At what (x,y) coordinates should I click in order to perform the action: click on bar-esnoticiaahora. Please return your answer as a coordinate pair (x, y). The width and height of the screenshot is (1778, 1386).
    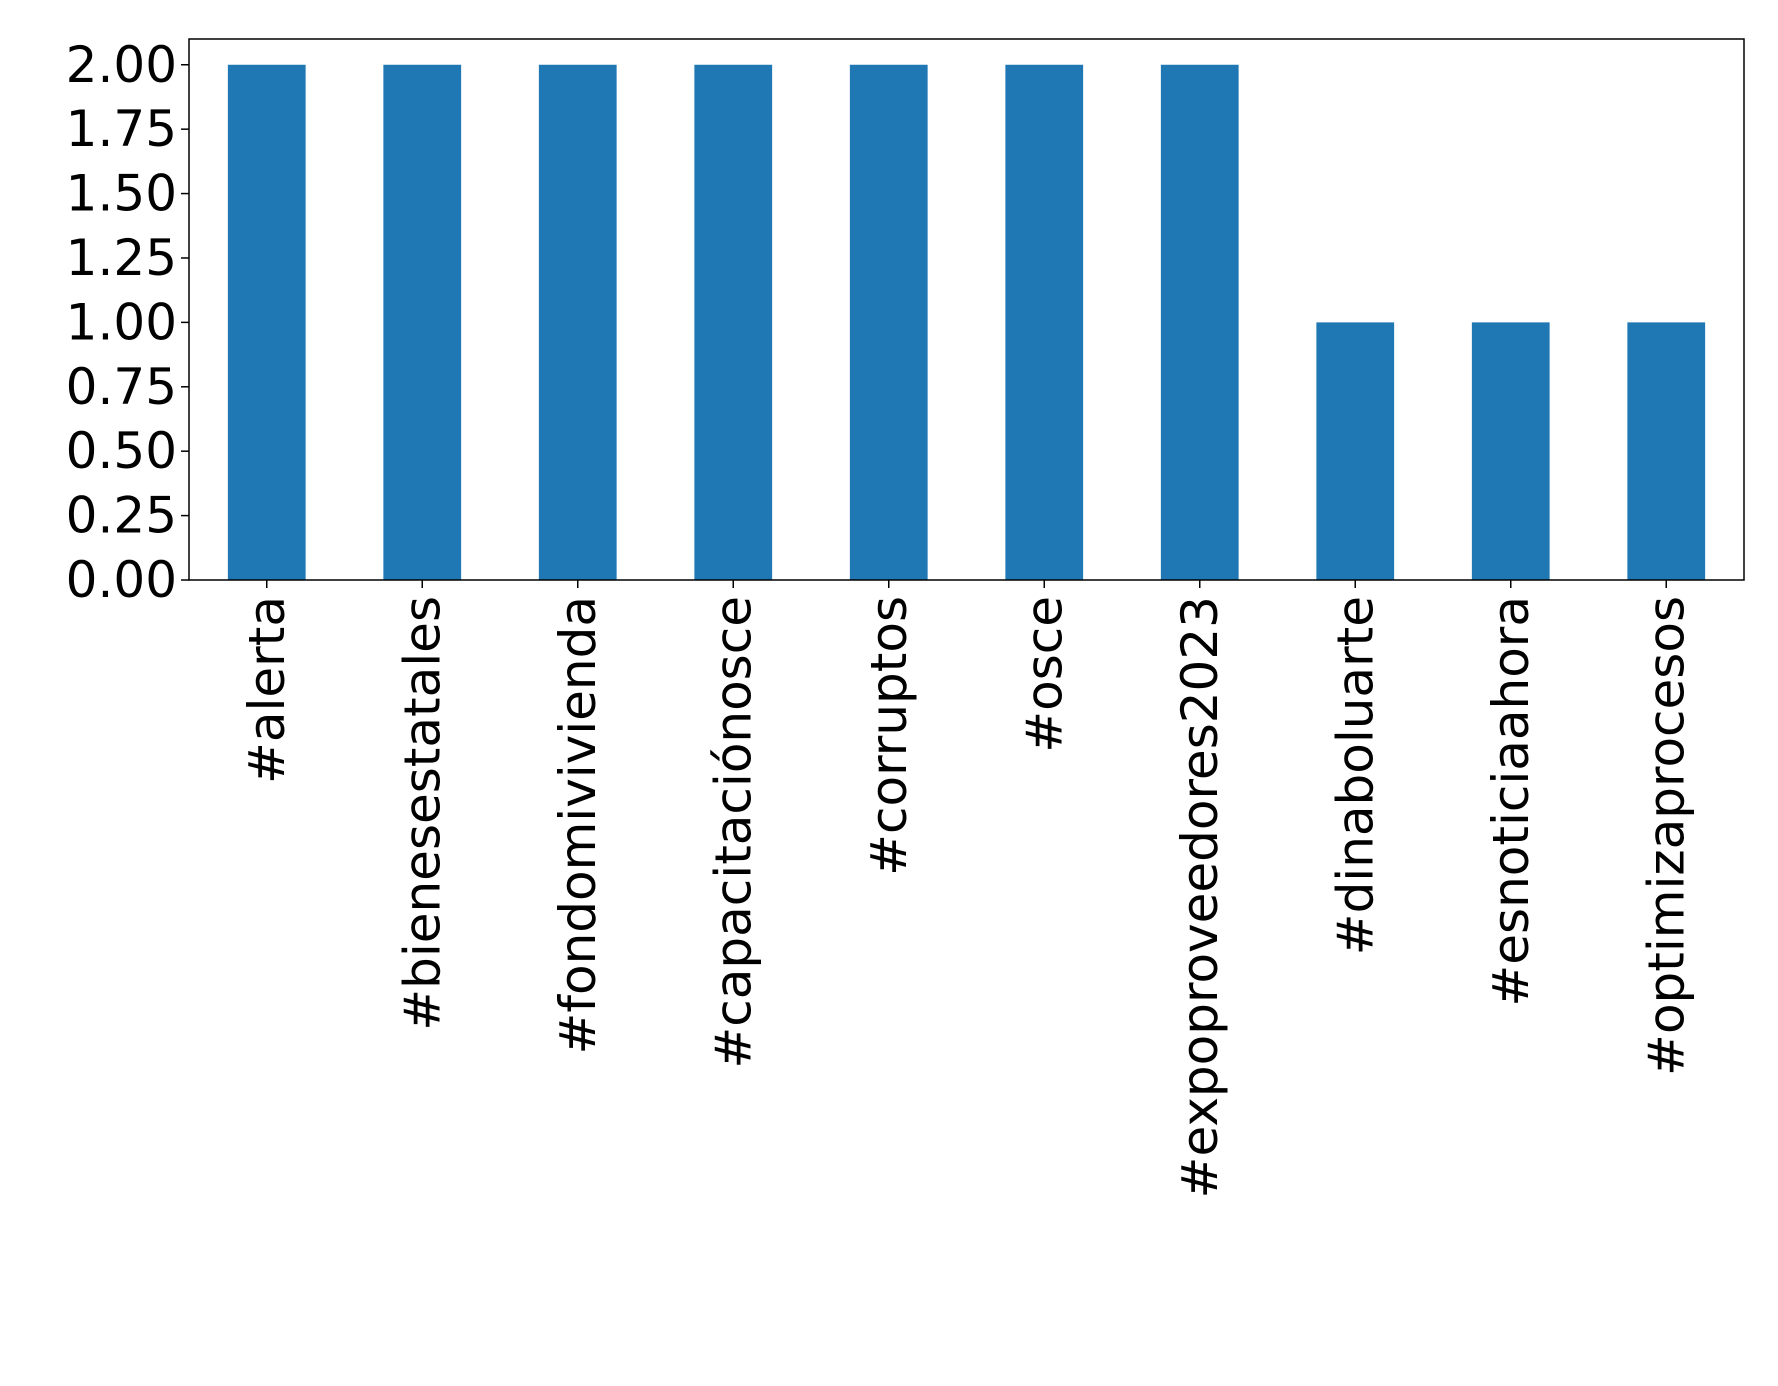
    Looking at the image, I should click on (1510, 451).